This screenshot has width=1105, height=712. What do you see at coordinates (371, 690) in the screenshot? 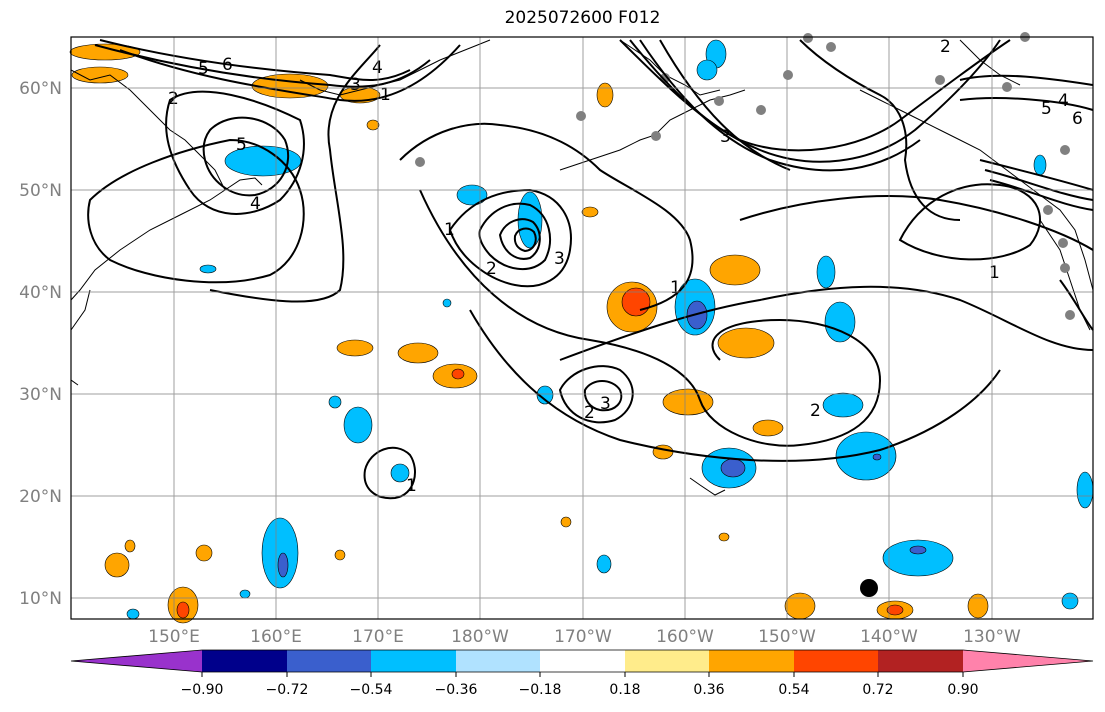
I see `colorbar-tick-label: −0.54` at bounding box center [371, 690].